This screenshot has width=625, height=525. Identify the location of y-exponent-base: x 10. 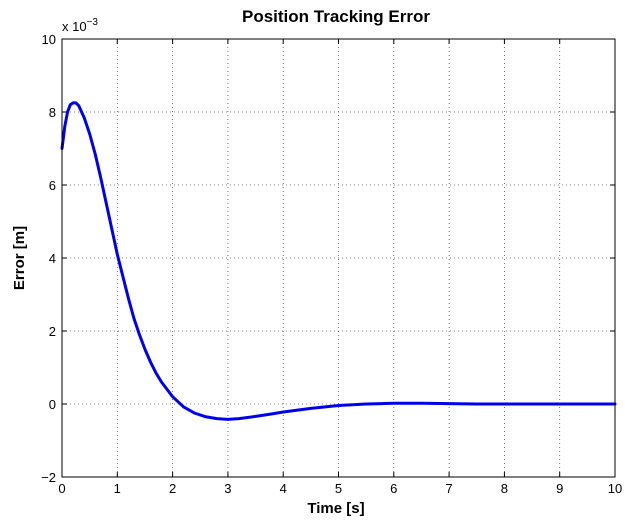
(74, 26).